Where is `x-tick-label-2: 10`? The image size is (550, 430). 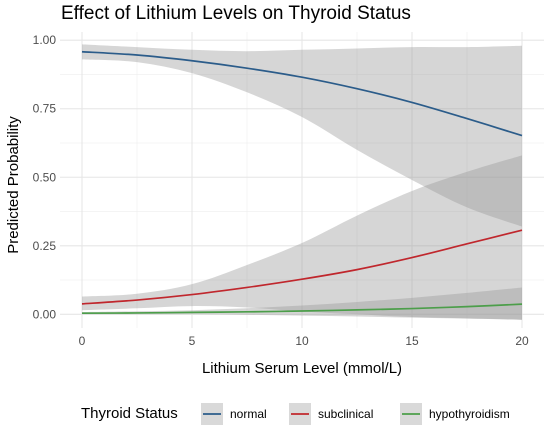
x-tick-label-2: 10 is located at coordinates (302, 341).